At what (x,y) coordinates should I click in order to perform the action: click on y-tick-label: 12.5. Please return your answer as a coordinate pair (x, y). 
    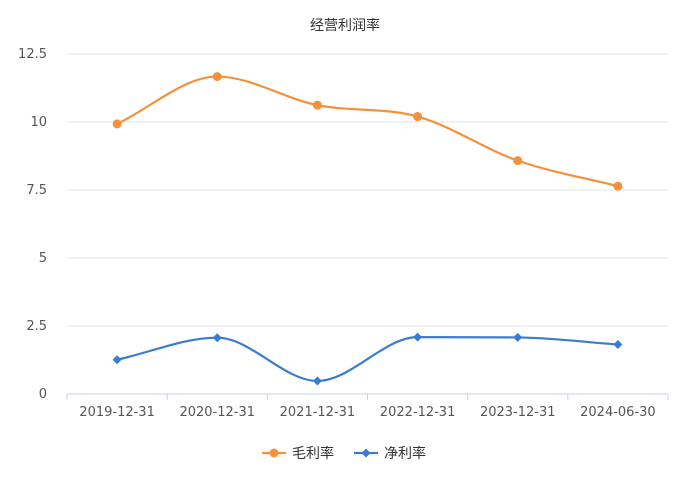
    Looking at the image, I should click on (32, 54).